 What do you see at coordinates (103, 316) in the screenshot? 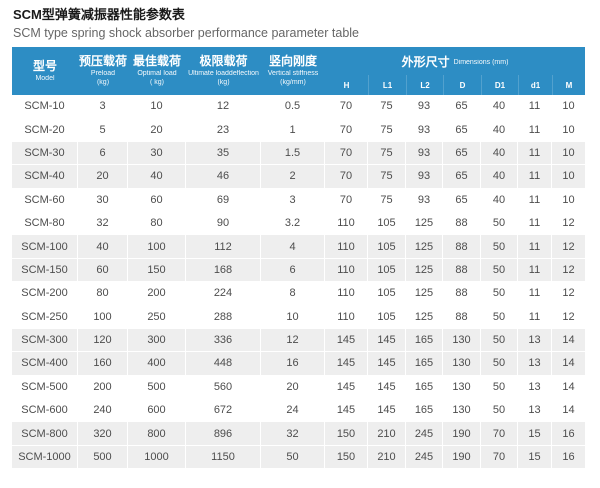
I see `cell-preload: 100` at bounding box center [103, 316].